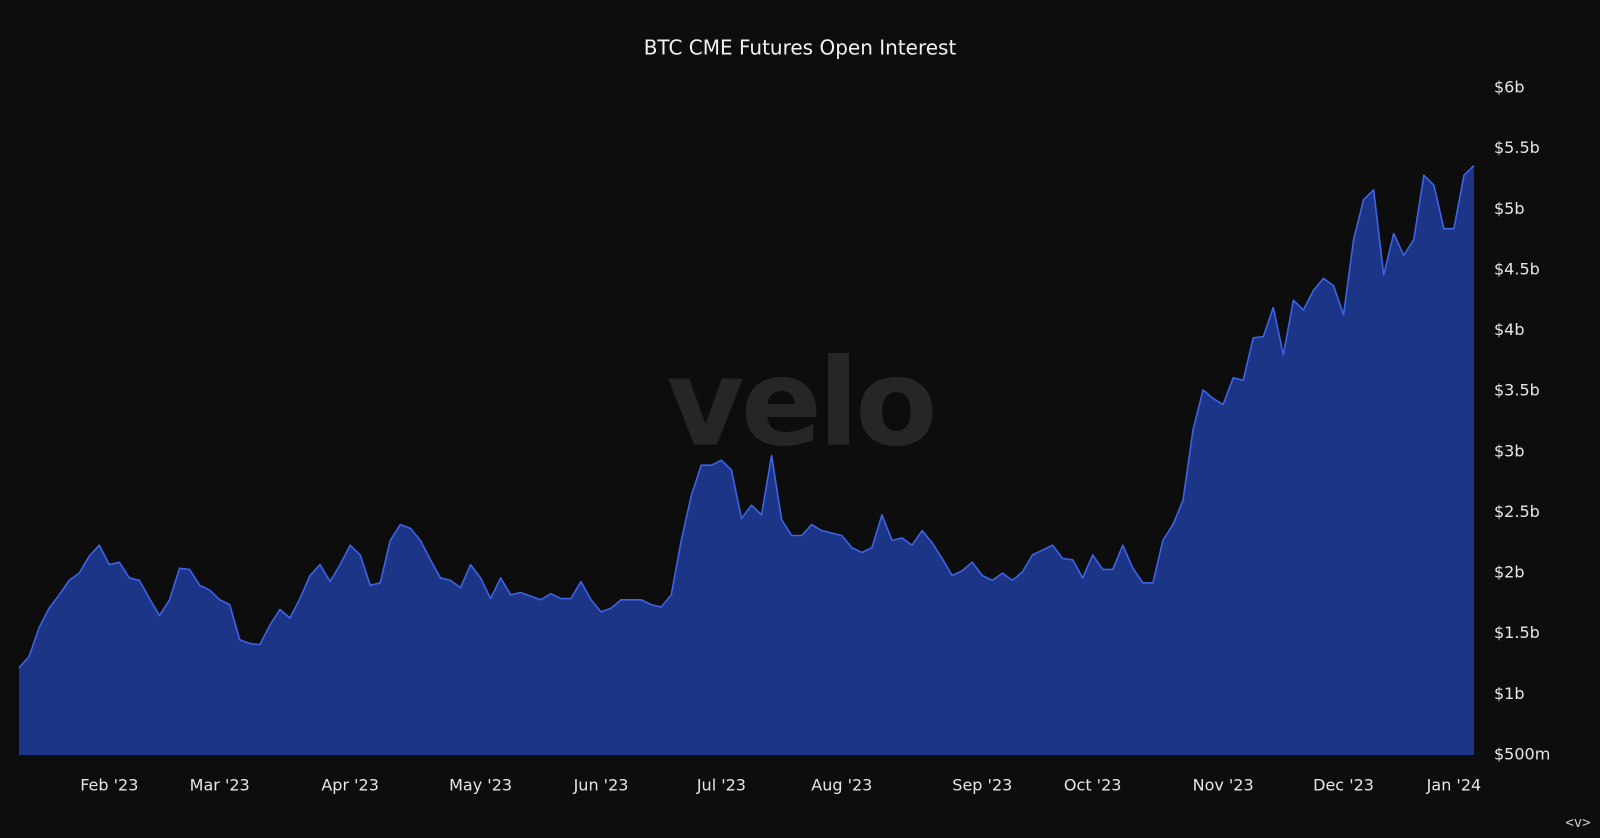 The height and width of the screenshot is (838, 1600). I want to click on x-tick-label: Aug '23, so click(841, 785).